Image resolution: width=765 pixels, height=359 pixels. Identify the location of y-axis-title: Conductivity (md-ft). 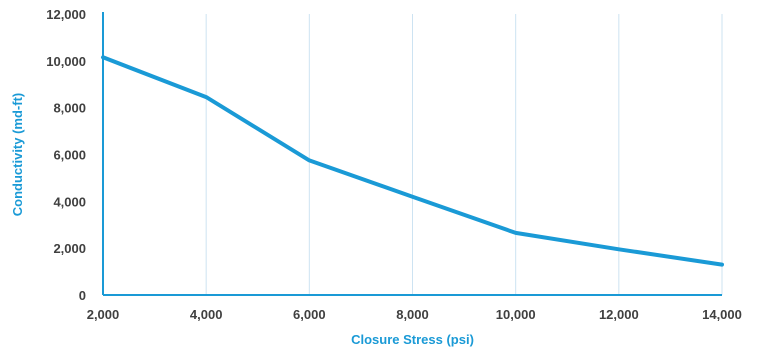
(17, 154).